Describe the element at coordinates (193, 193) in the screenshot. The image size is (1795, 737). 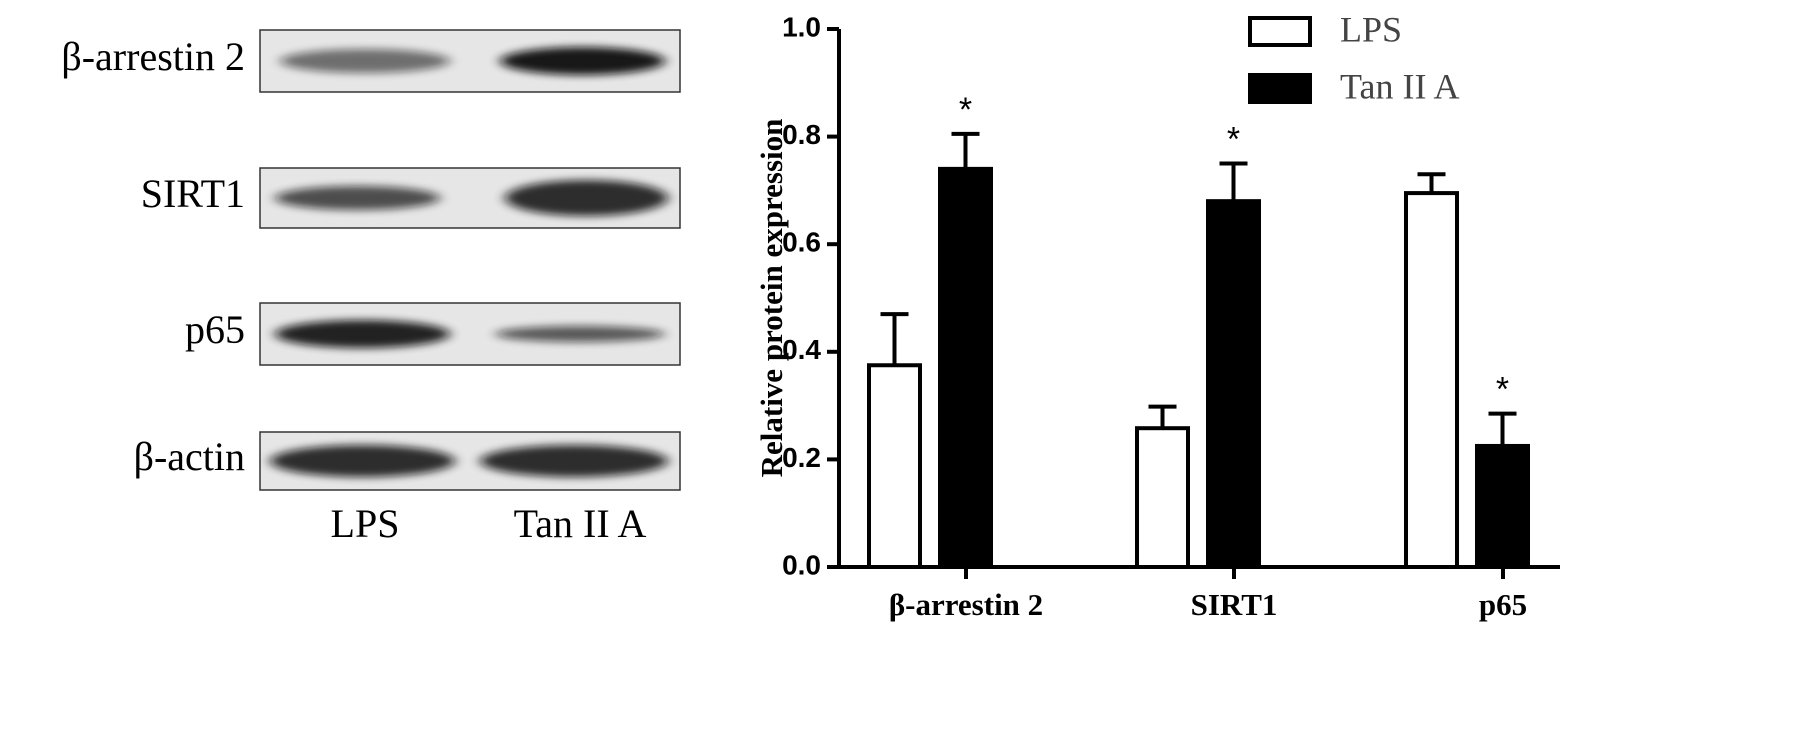
I see `blot-row-label: SIRT1` at that location.